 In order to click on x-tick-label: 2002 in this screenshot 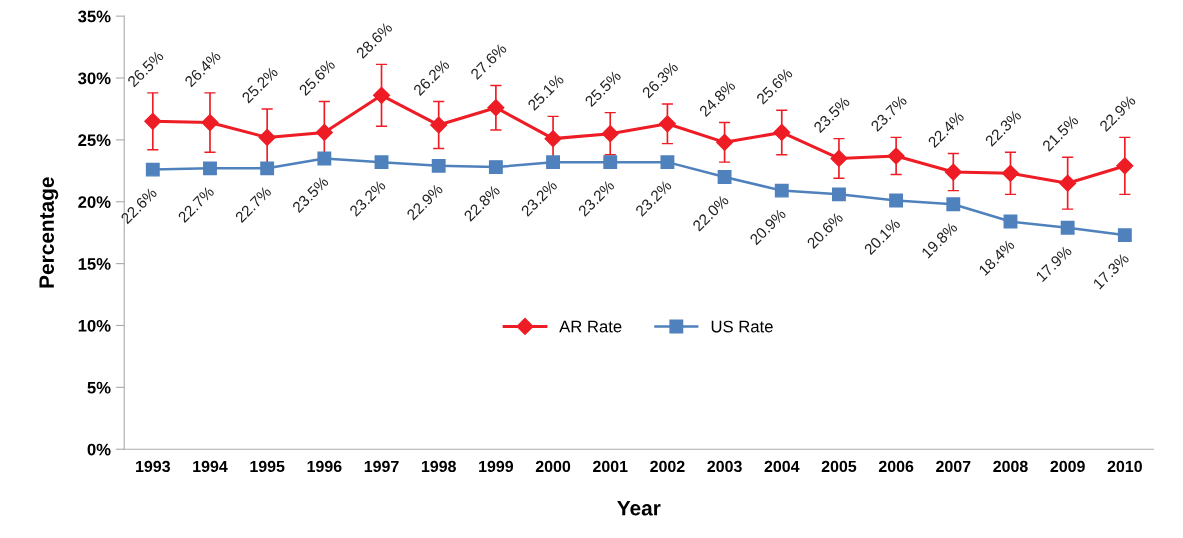, I will do `click(667, 466)`.